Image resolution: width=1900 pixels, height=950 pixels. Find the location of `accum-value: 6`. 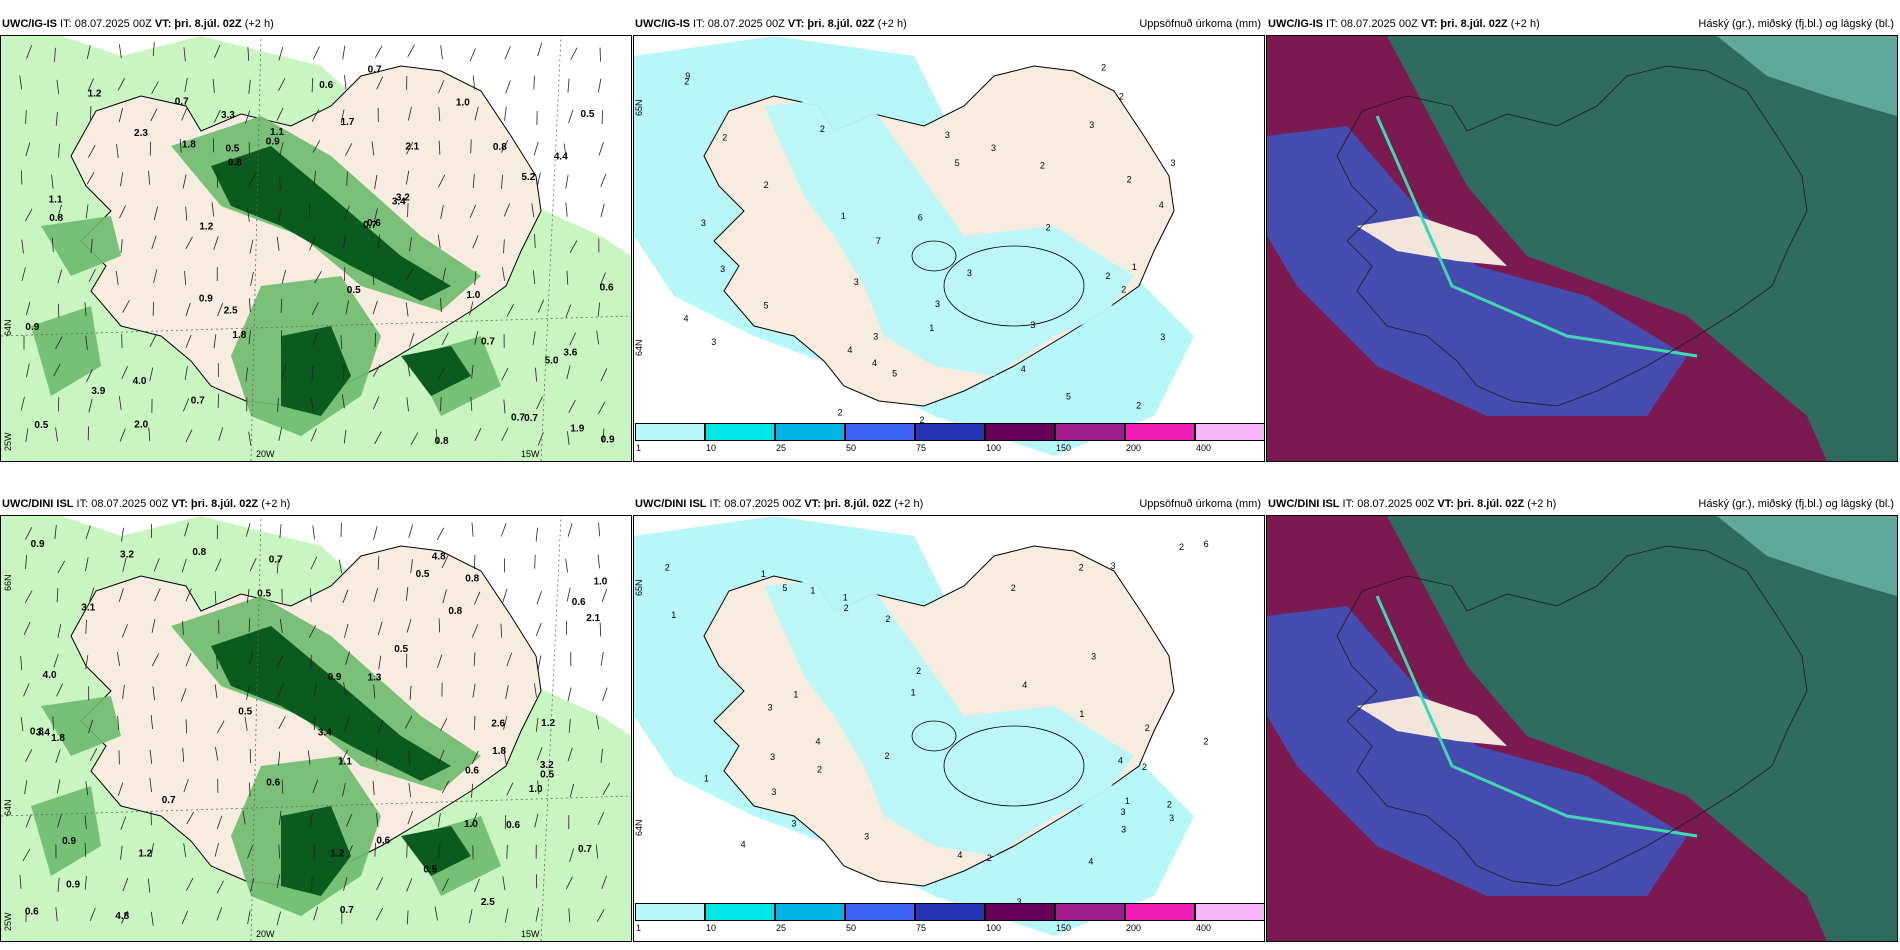

accum-value: 6 is located at coordinates (1206, 544).